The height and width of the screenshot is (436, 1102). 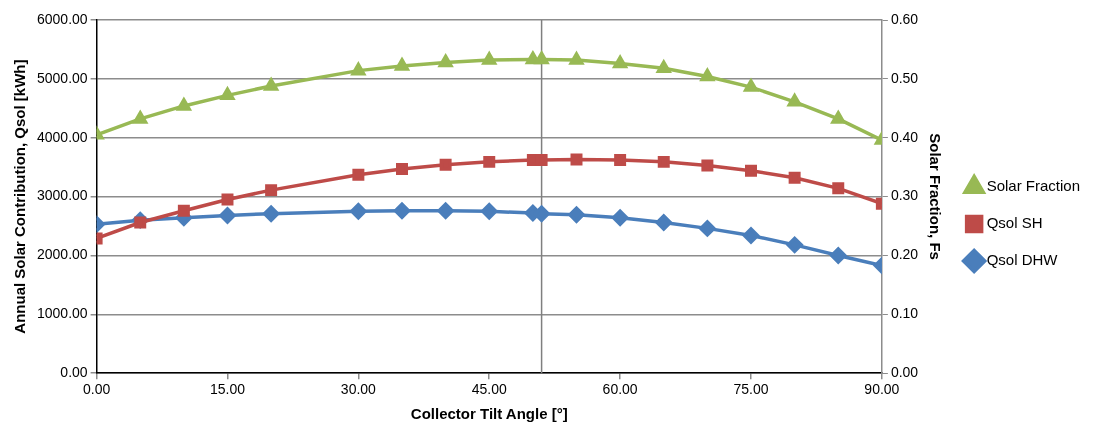 I want to click on y-tick-label: 0.00, so click(x=74, y=372).